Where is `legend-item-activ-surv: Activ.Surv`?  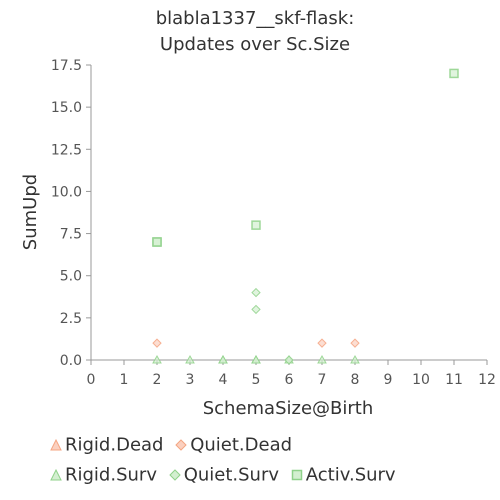
legend-item-activ-surv: Activ.Surv is located at coordinates (343, 475).